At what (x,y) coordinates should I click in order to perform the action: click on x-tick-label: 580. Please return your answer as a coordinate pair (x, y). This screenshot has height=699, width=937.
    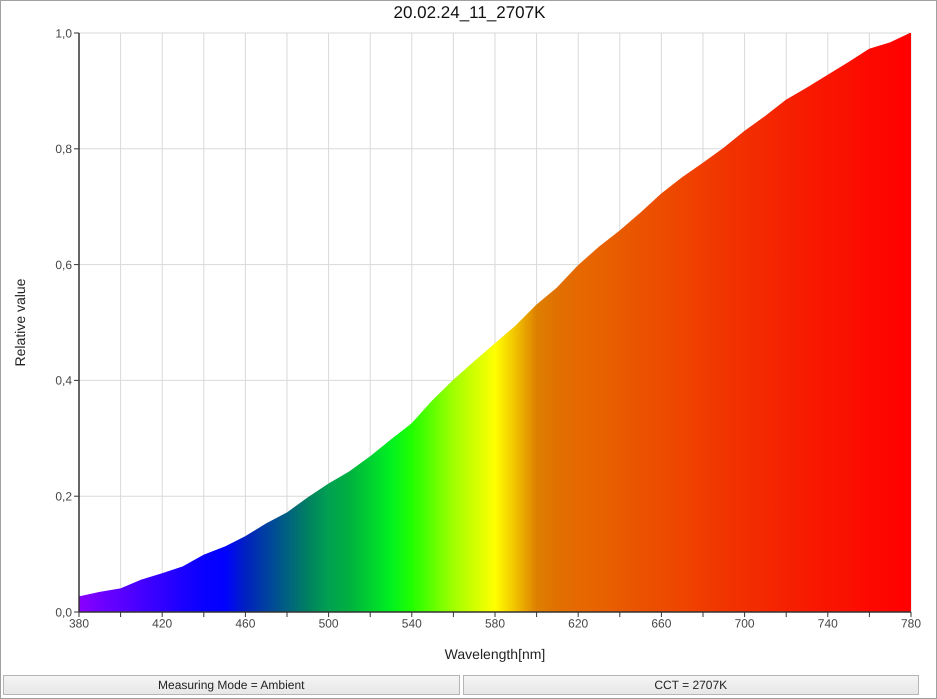
    Looking at the image, I should click on (495, 623).